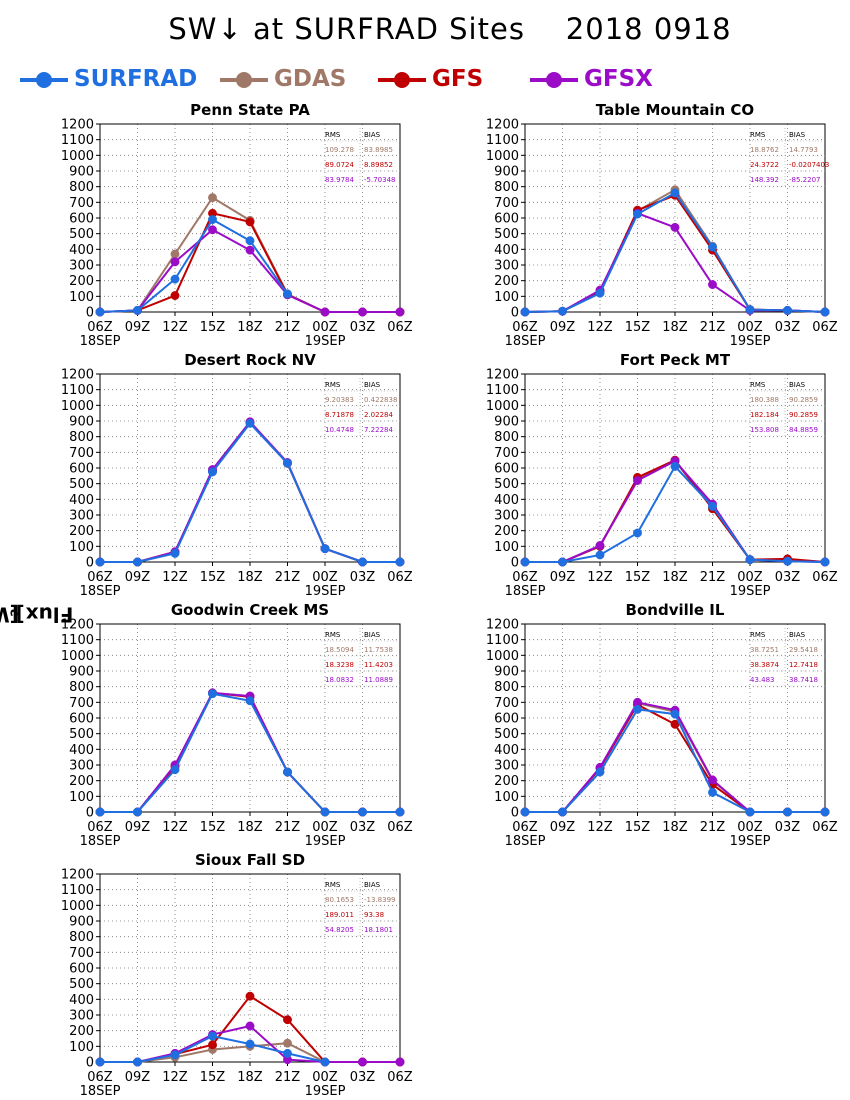 Image resolution: width=850 pixels, height=1100 pixels. What do you see at coordinates (81, 719) in the screenshot?
I see `y-tick-label: 600` at bounding box center [81, 719].